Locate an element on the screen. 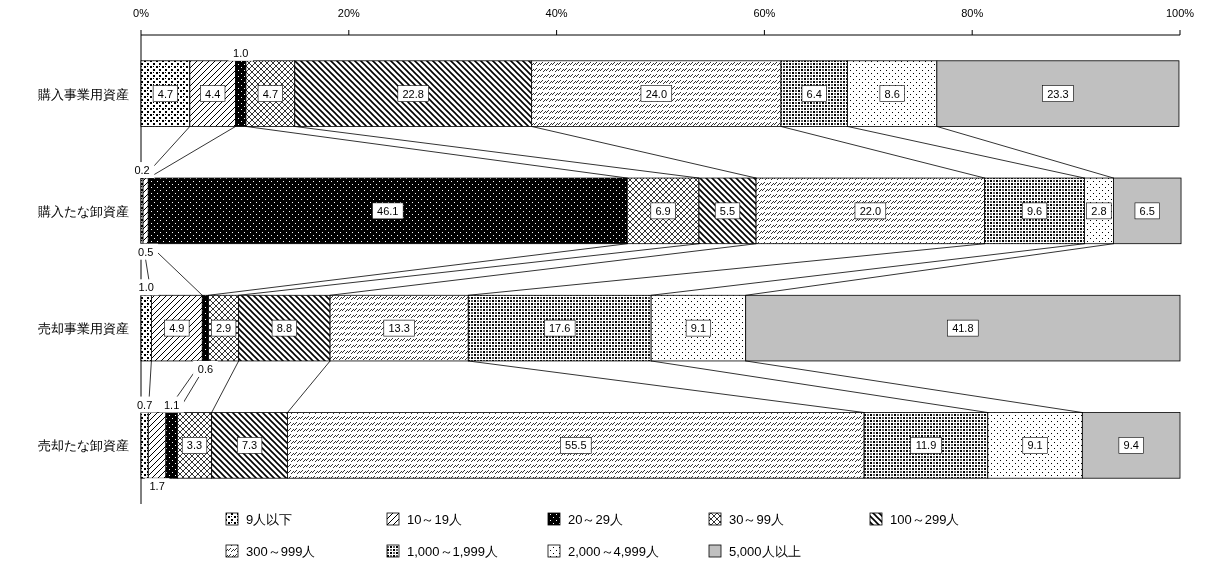  label: 6.4 is located at coordinates (814, 93).